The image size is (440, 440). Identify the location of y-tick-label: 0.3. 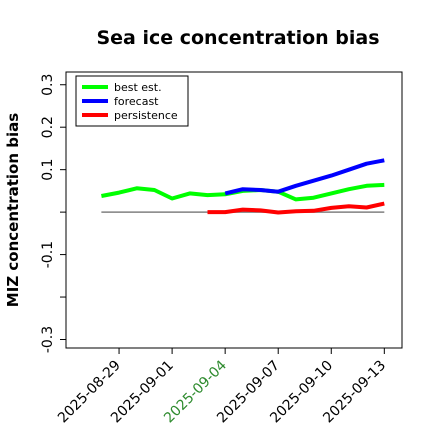
(48, 85).